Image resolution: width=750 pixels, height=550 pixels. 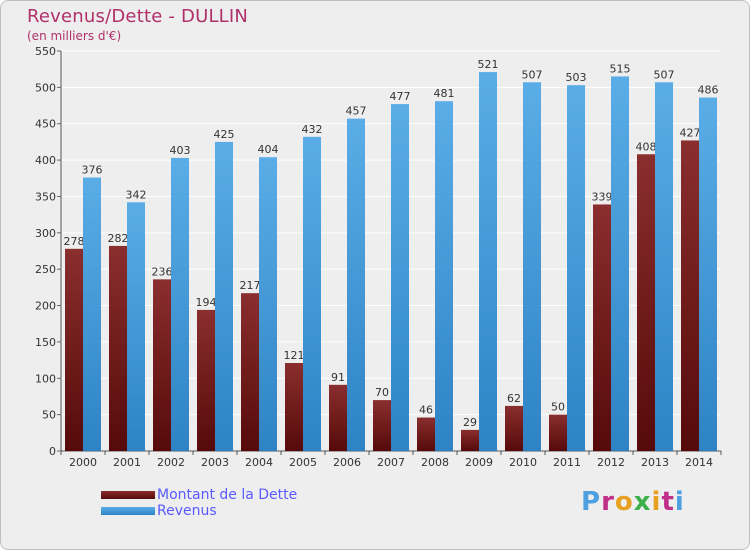 What do you see at coordinates (45, 87) in the screenshot?
I see `y-tick-label: 500` at bounding box center [45, 87].